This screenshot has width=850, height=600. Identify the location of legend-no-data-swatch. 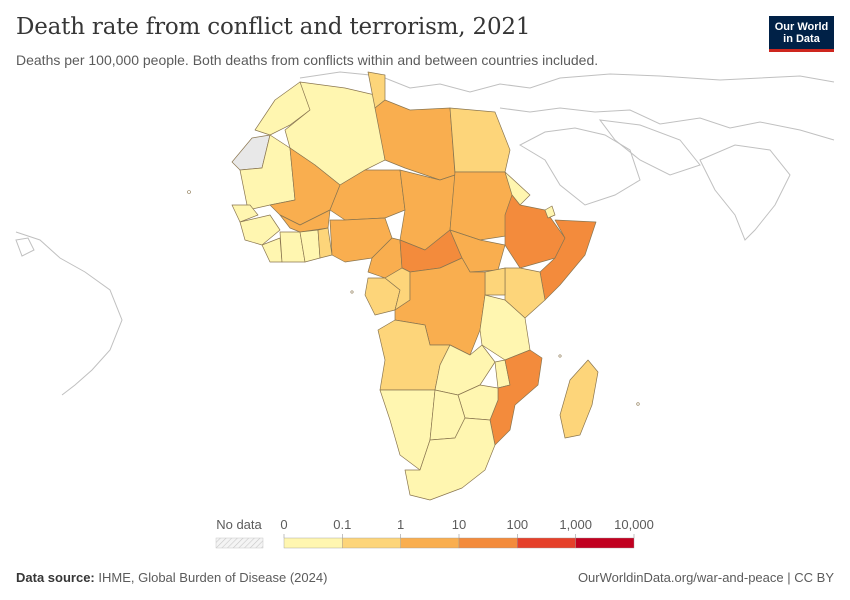
(239, 543).